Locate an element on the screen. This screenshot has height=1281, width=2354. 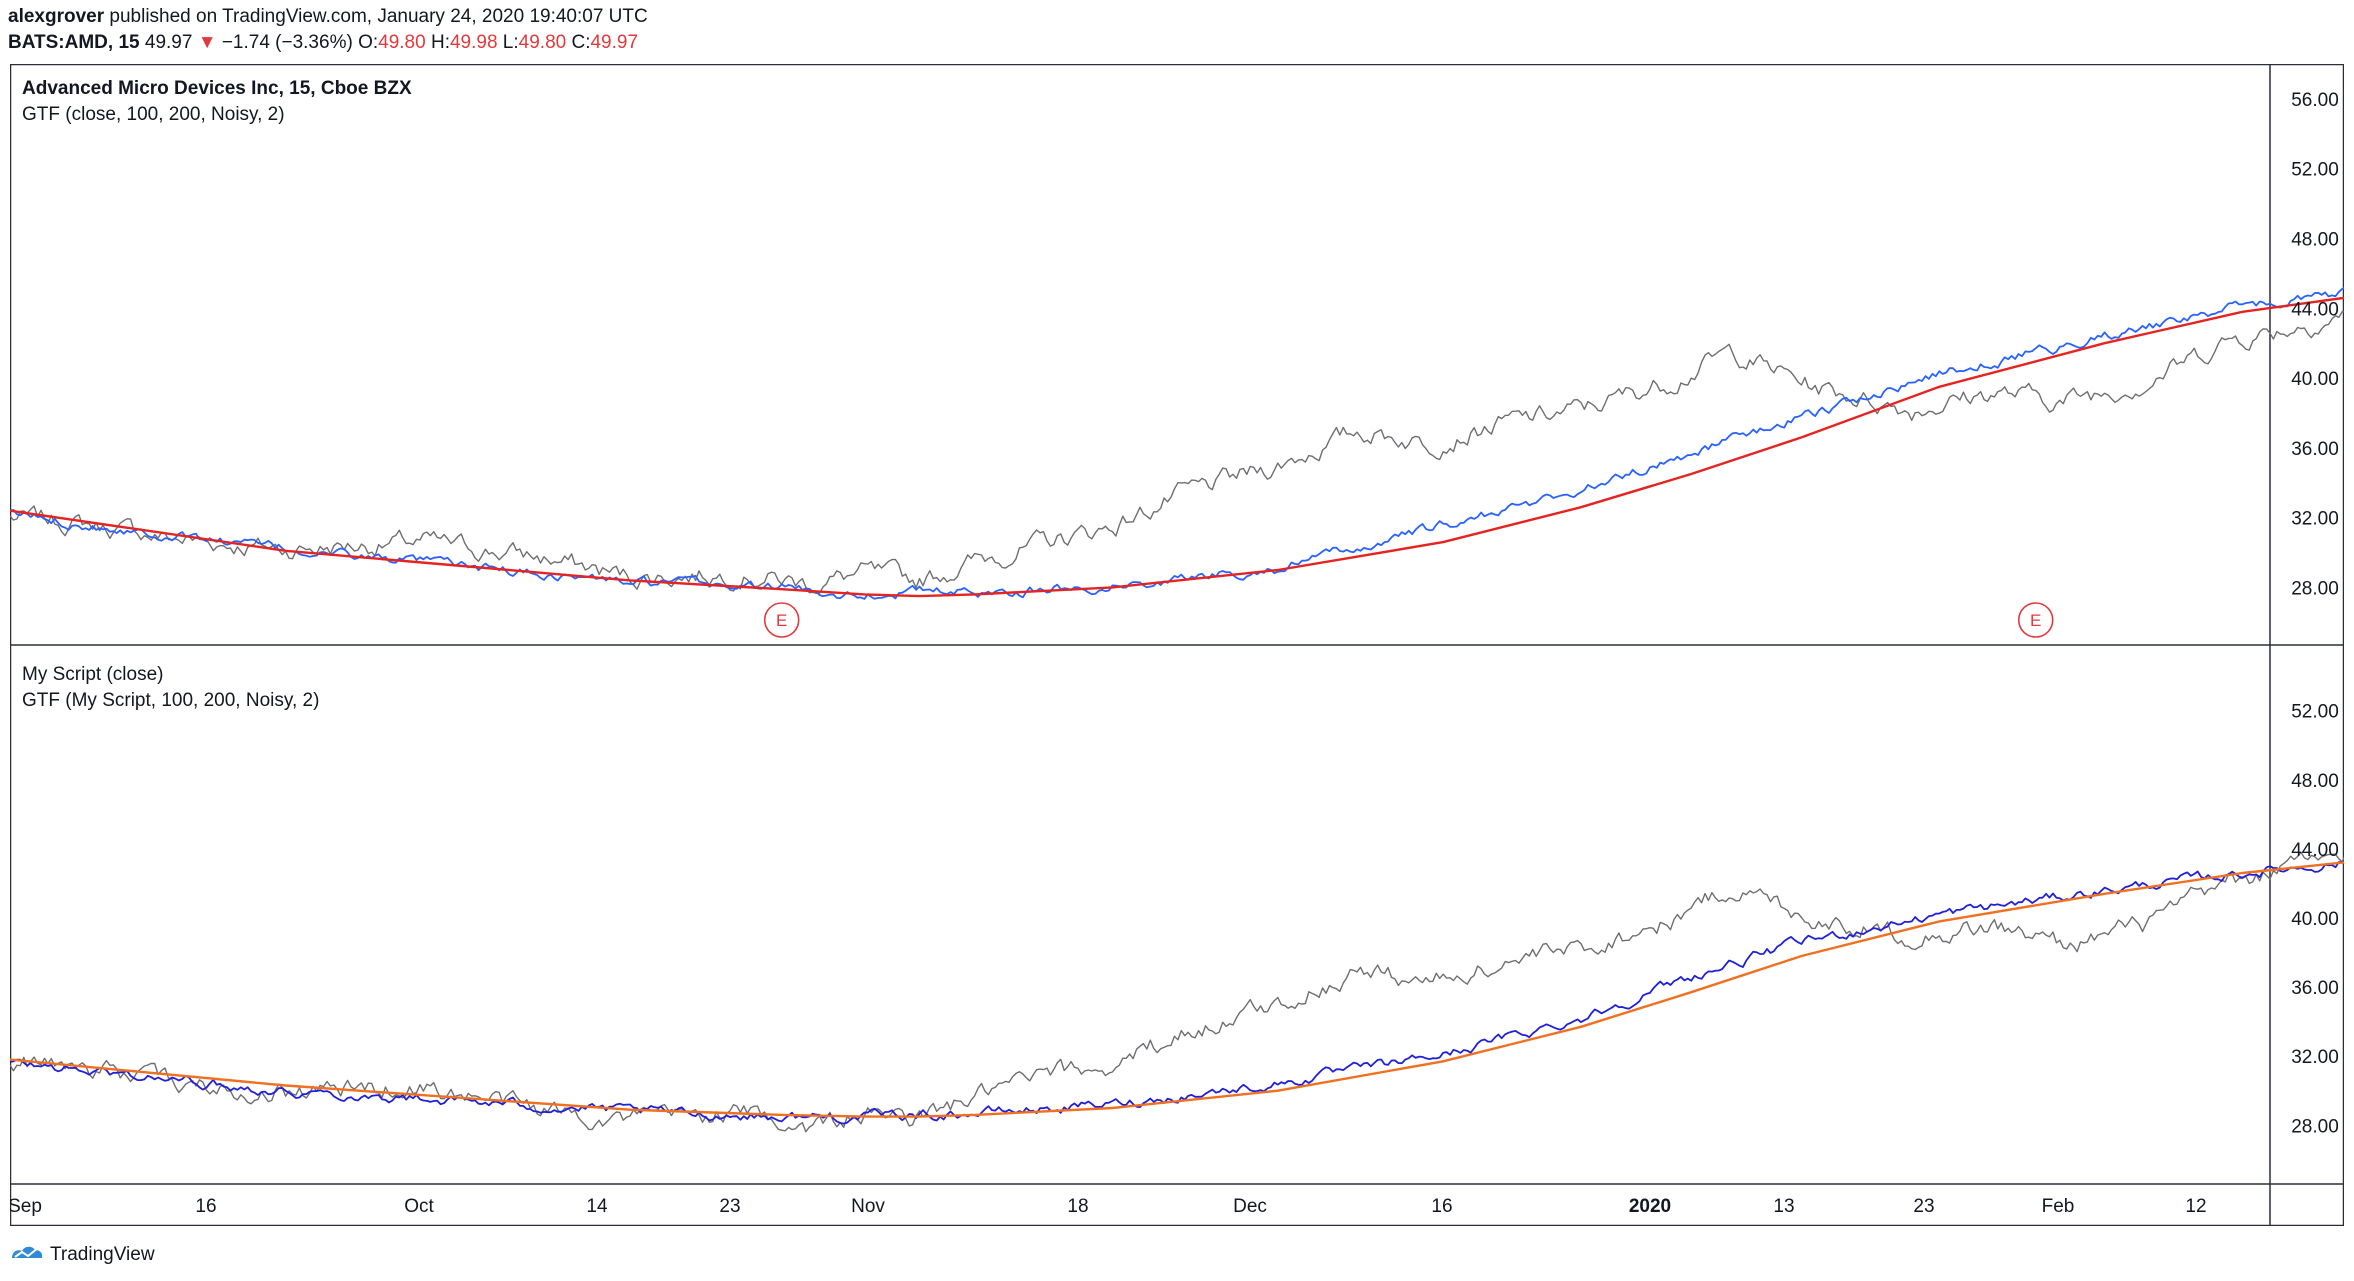
time-tick-label: Nov is located at coordinates (868, 1206).